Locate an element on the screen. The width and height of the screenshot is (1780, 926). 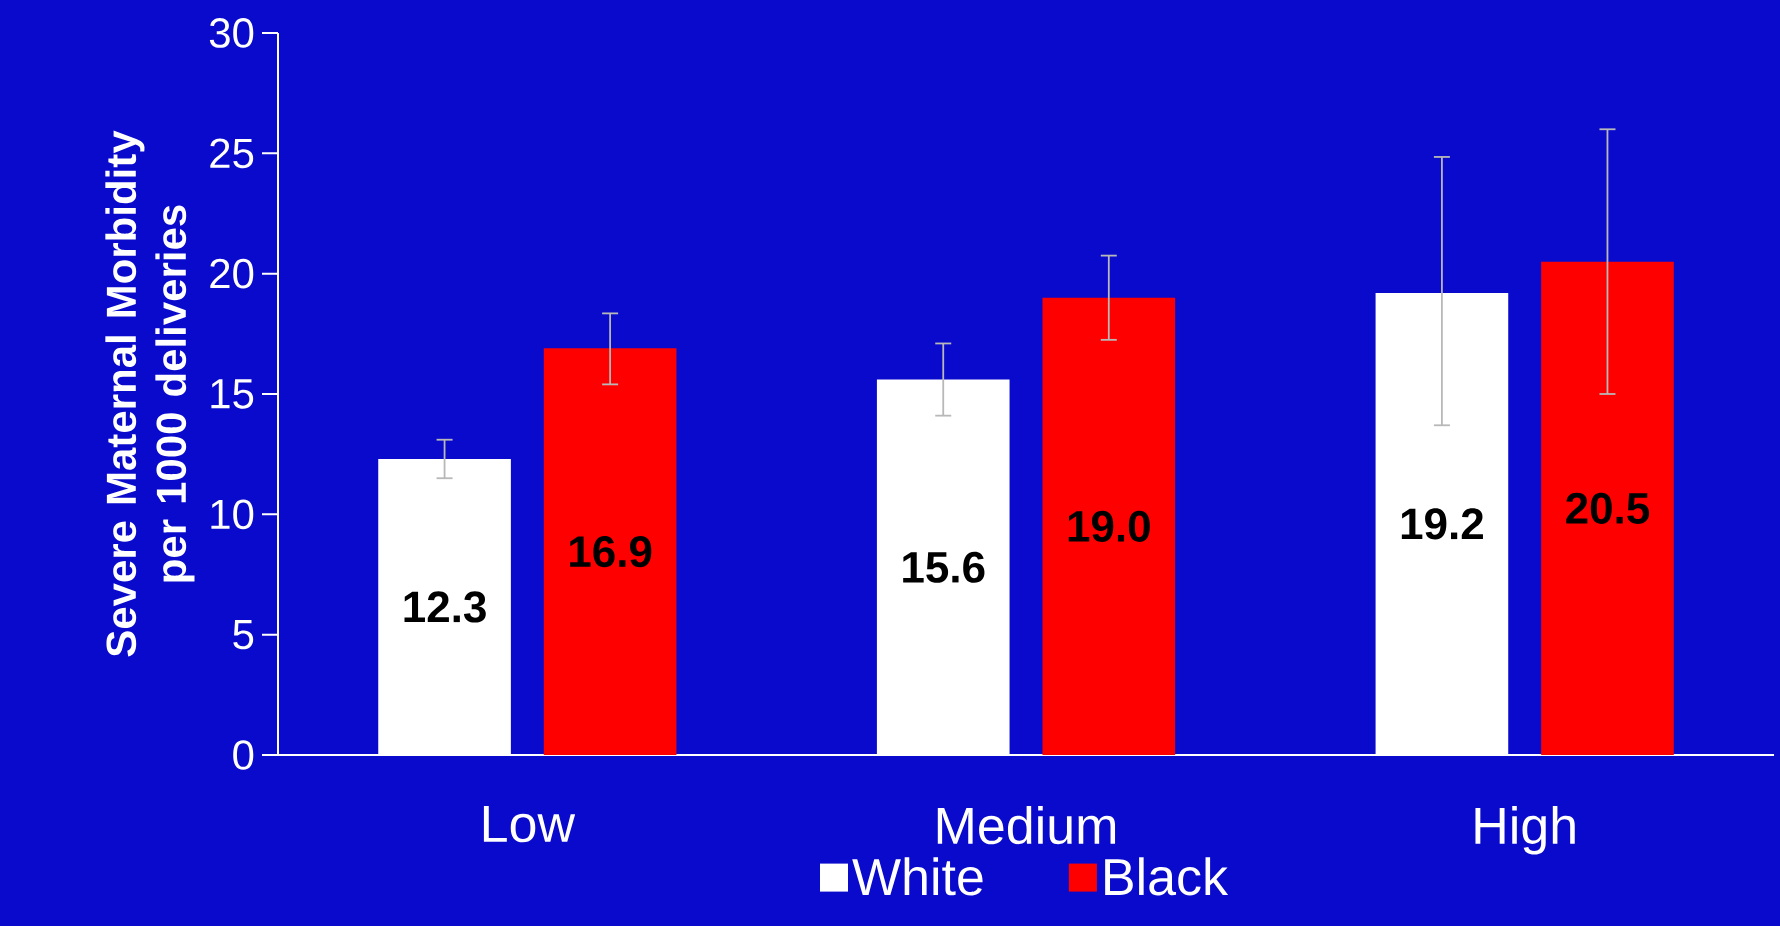
y-tick-label: 30 is located at coordinates (231, 33).